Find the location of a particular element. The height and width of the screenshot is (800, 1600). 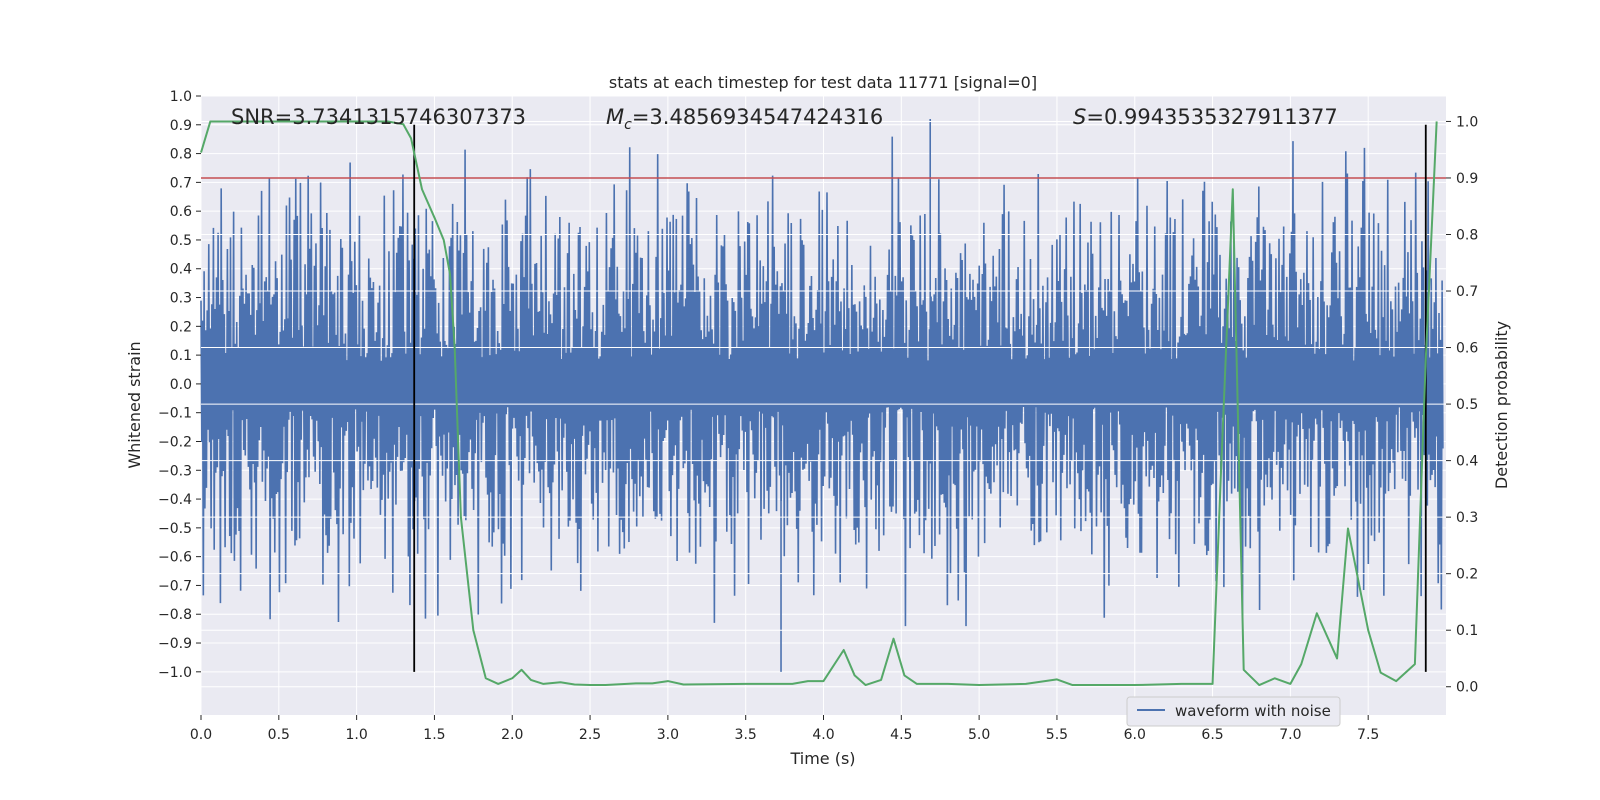

y2-tick-label: 0.1 is located at coordinates (1467, 631).